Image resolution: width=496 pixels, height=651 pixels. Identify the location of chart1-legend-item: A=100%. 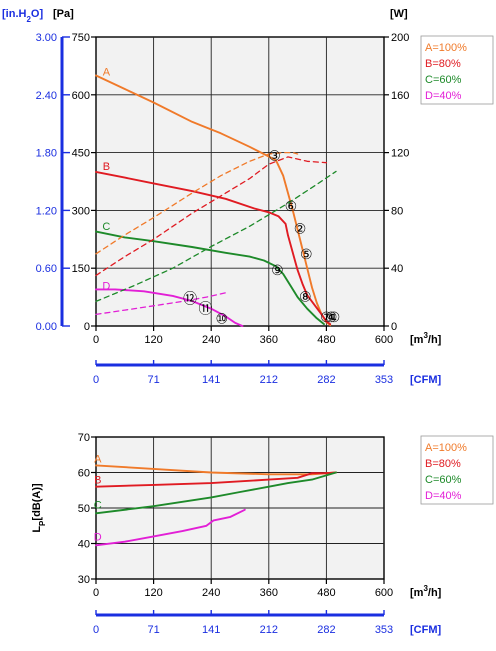
(446, 48).